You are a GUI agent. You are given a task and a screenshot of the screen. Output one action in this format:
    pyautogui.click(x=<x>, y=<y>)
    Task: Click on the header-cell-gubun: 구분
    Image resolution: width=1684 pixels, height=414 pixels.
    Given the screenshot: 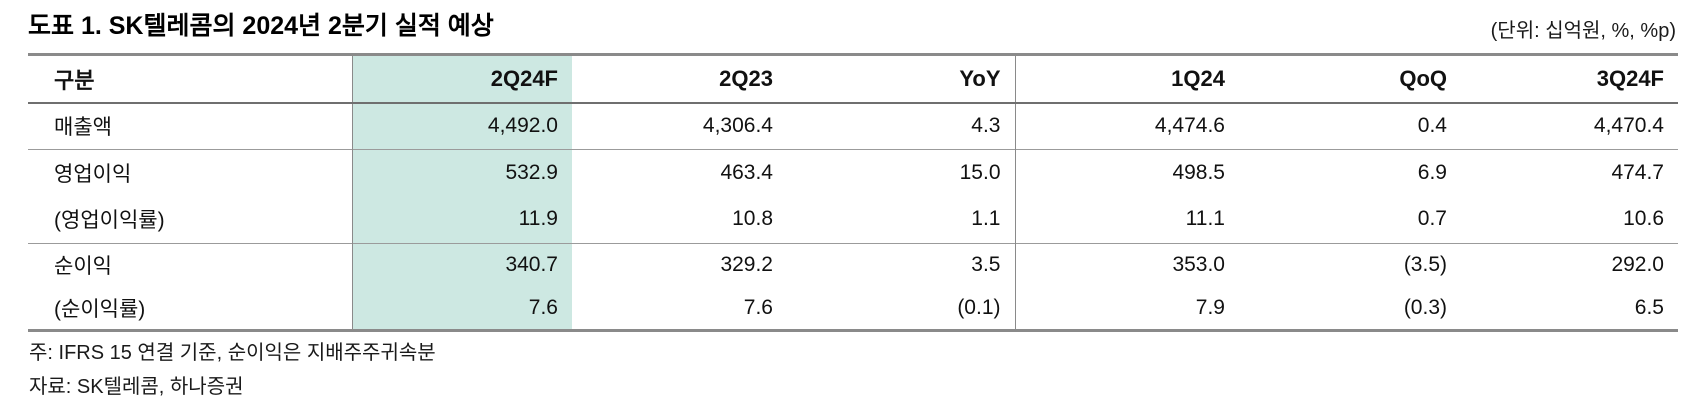 What is the action you would take?
    pyautogui.click(x=190, y=78)
    